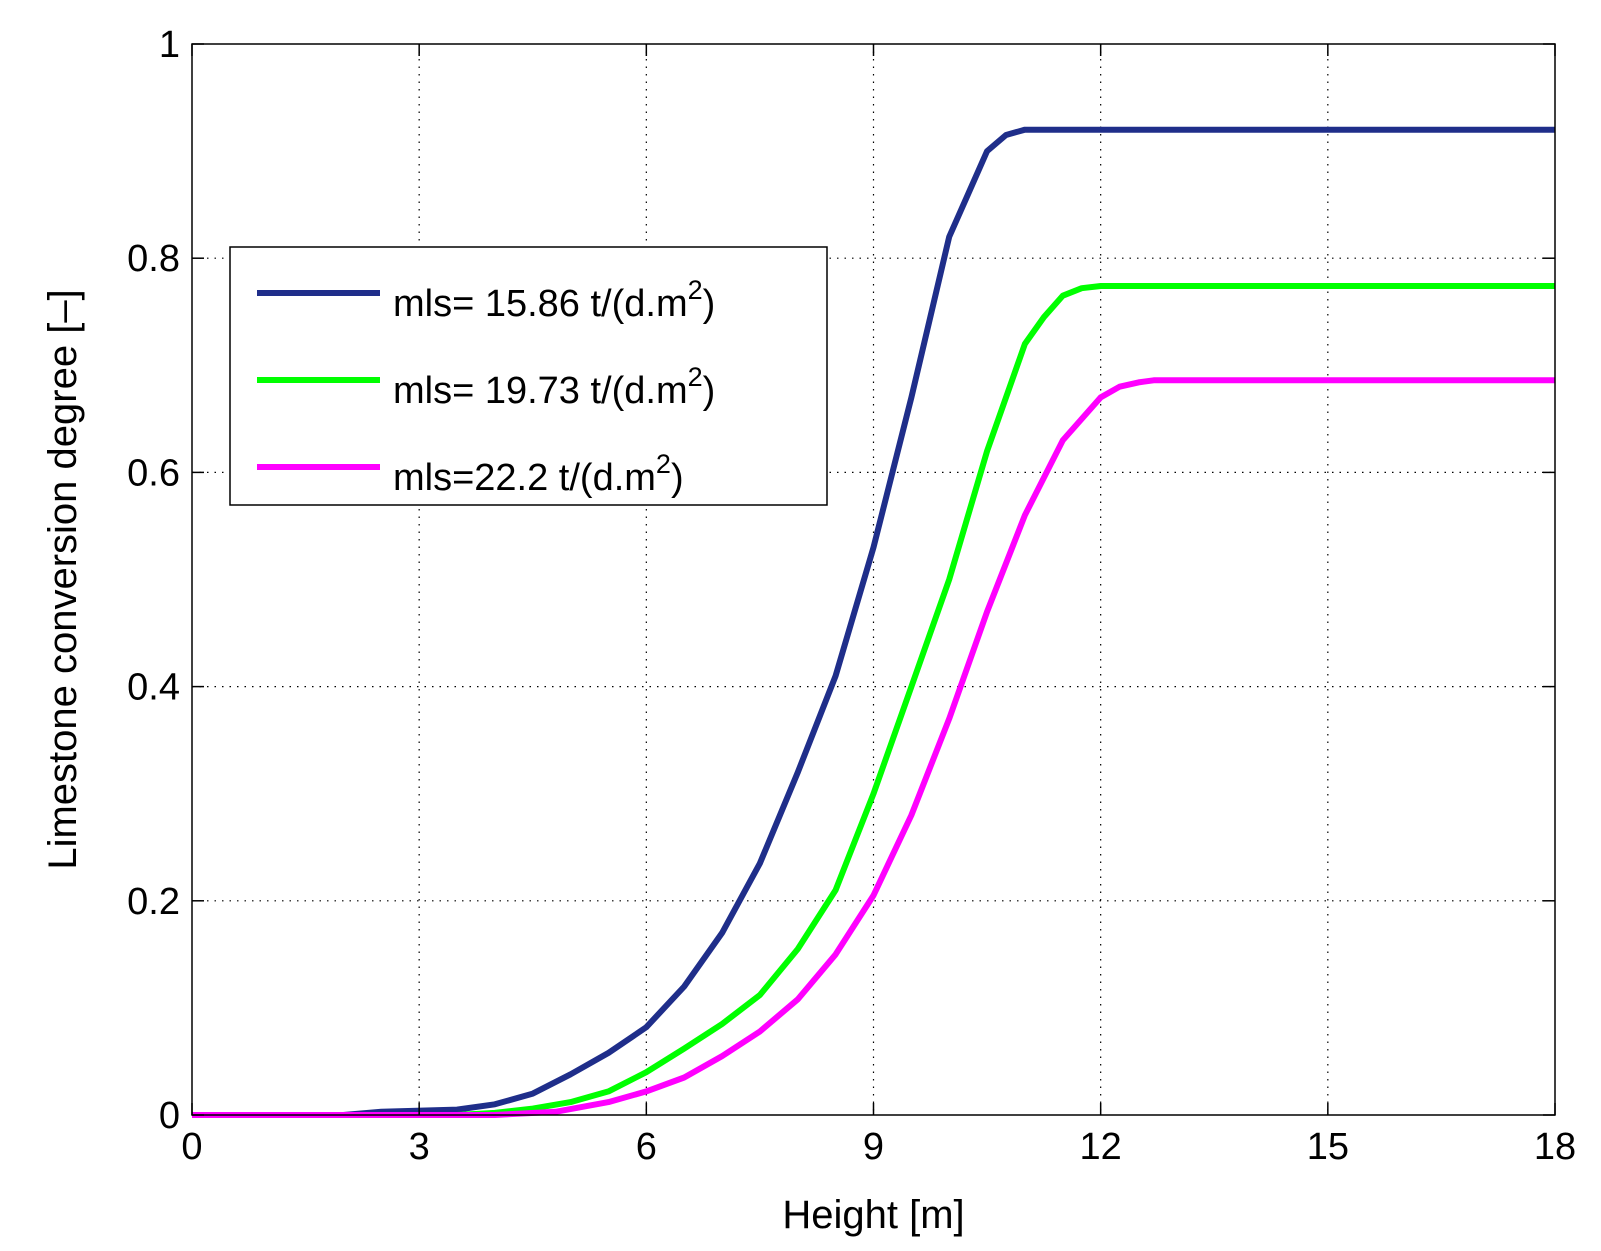  I want to click on x-axis-title: Height [m], so click(873, 1215).